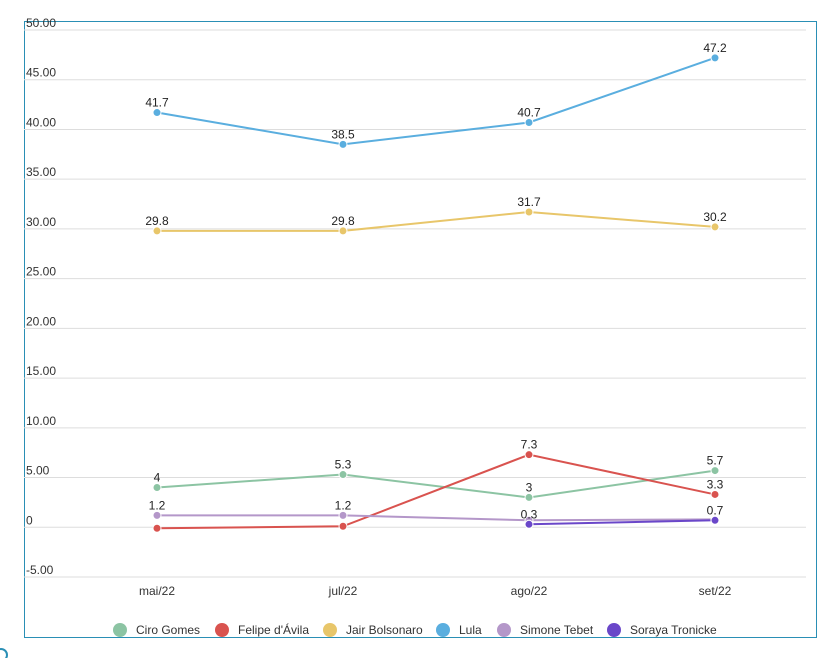 The image size is (831, 658). Describe the element at coordinates (273, 629) in the screenshot. I see `legend-label: Felipe d'Ávila` at that location.